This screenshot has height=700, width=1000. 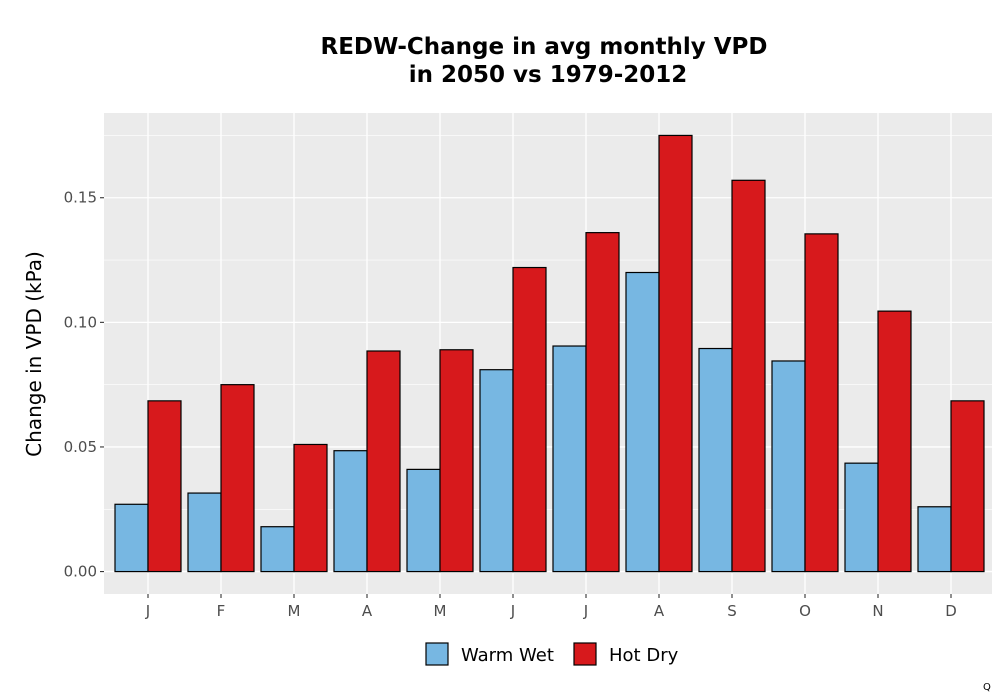 What do you see at coordinates (221, 611) in the screenshot?
I see `x-tick-label: F` at bounding box center [221, 611].